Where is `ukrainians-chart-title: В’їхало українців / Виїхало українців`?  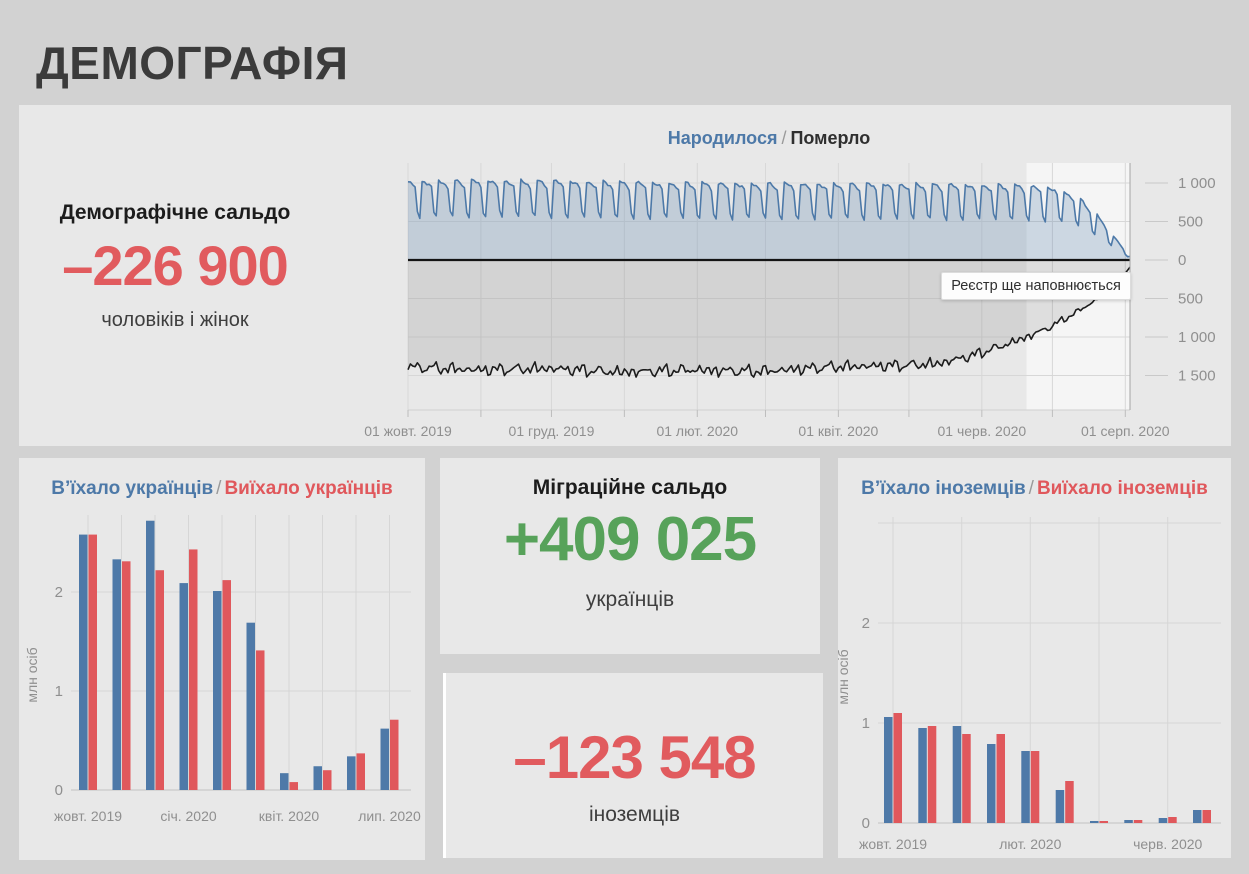
ukrainians-chart-title: В’їхало українців / Виїхало українців is located at coordinates (222, 489).